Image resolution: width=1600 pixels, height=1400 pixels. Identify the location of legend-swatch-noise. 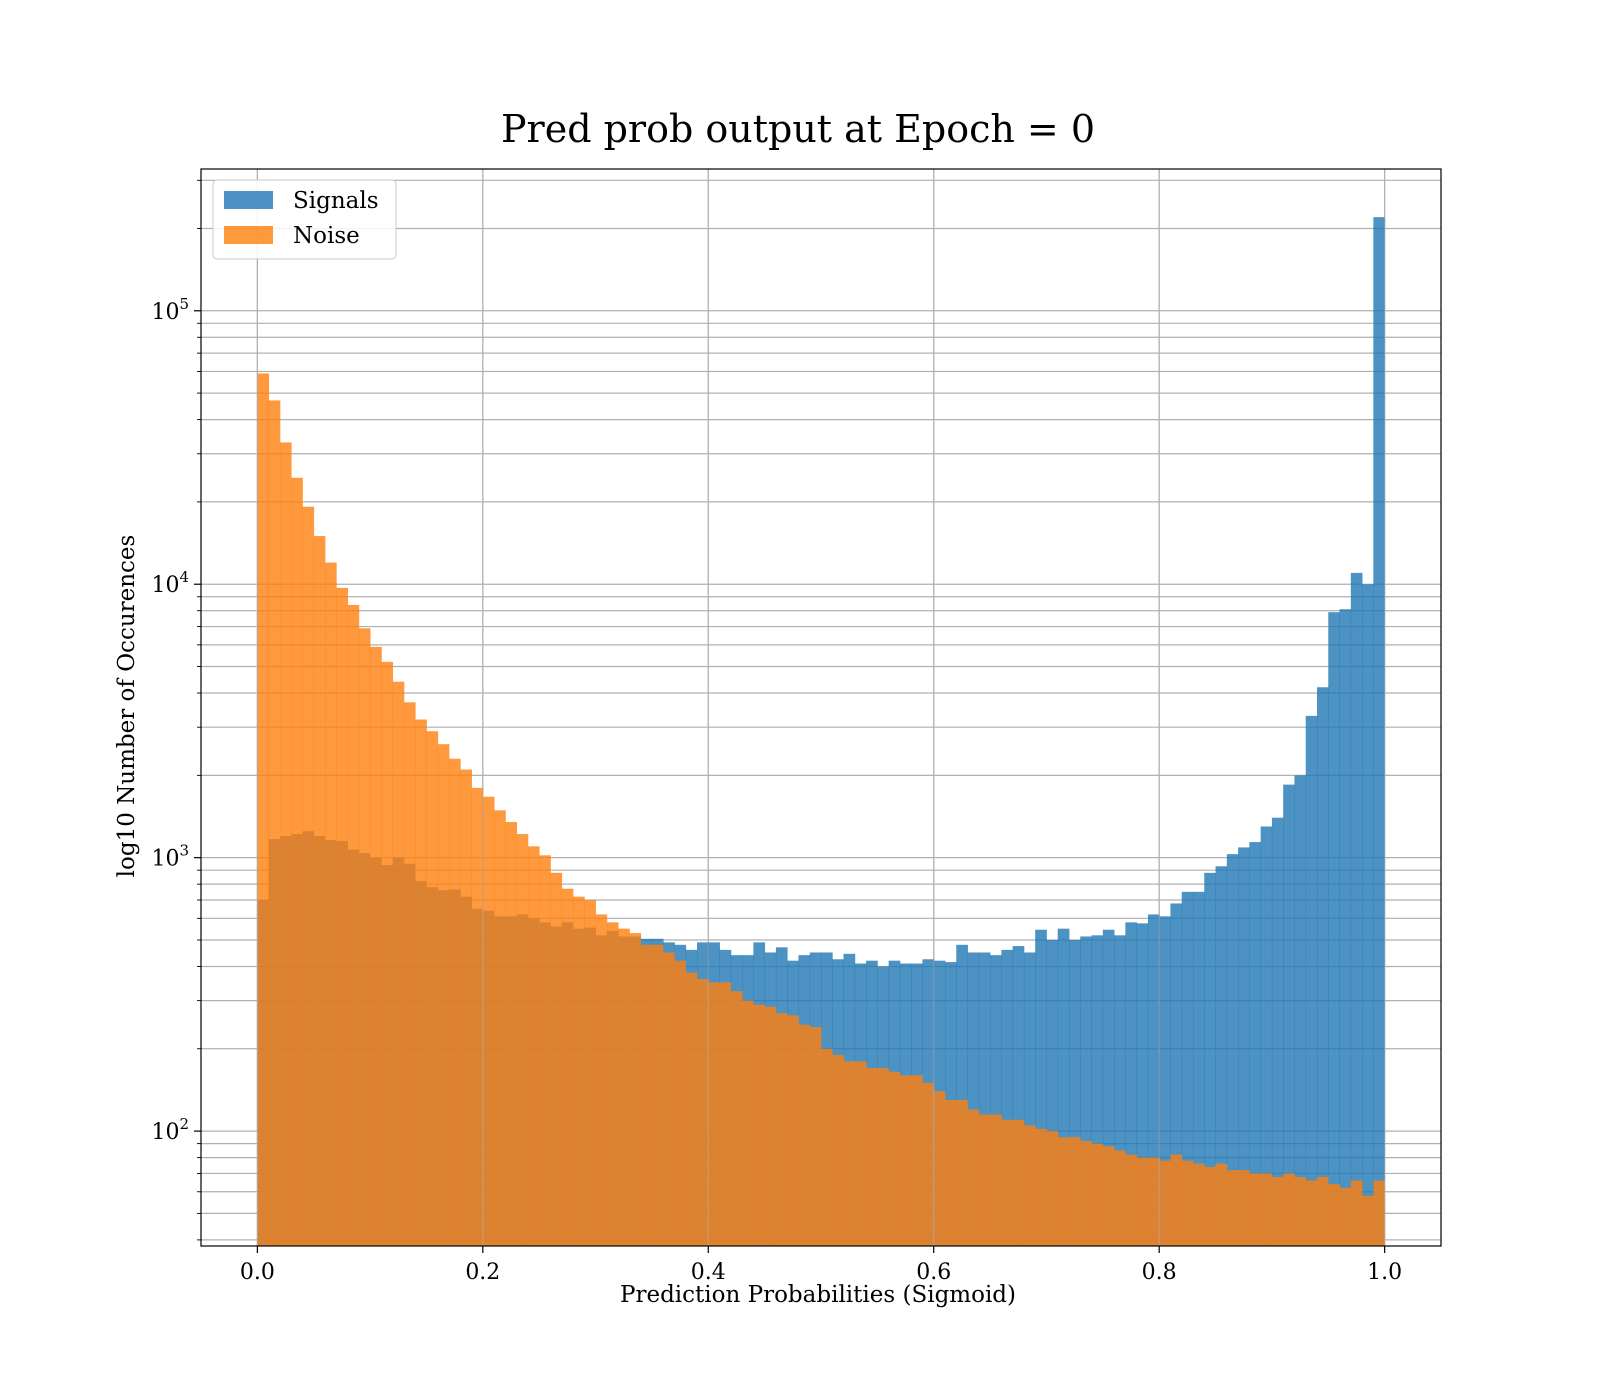
(248, 235).